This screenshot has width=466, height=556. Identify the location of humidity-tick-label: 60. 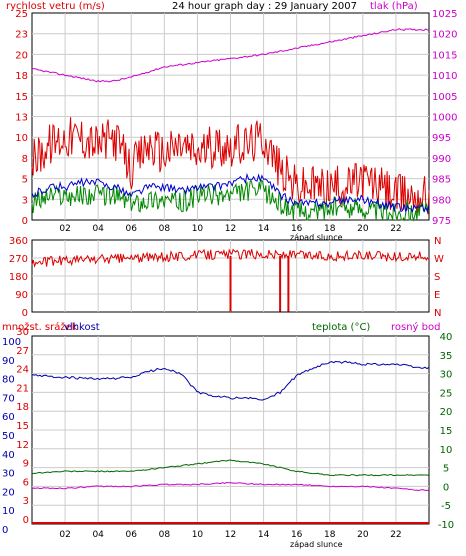
(8, 417).